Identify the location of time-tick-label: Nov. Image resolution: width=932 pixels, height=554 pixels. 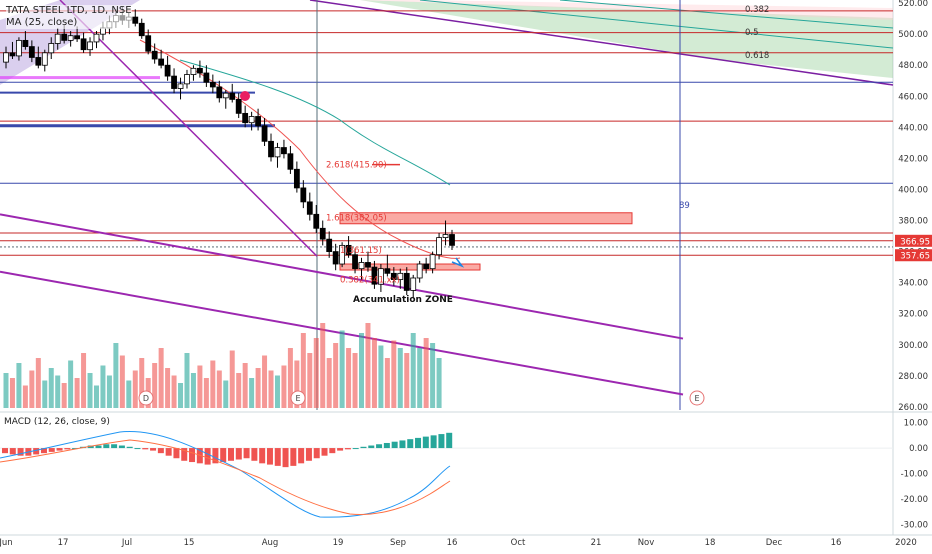
(646, 543).